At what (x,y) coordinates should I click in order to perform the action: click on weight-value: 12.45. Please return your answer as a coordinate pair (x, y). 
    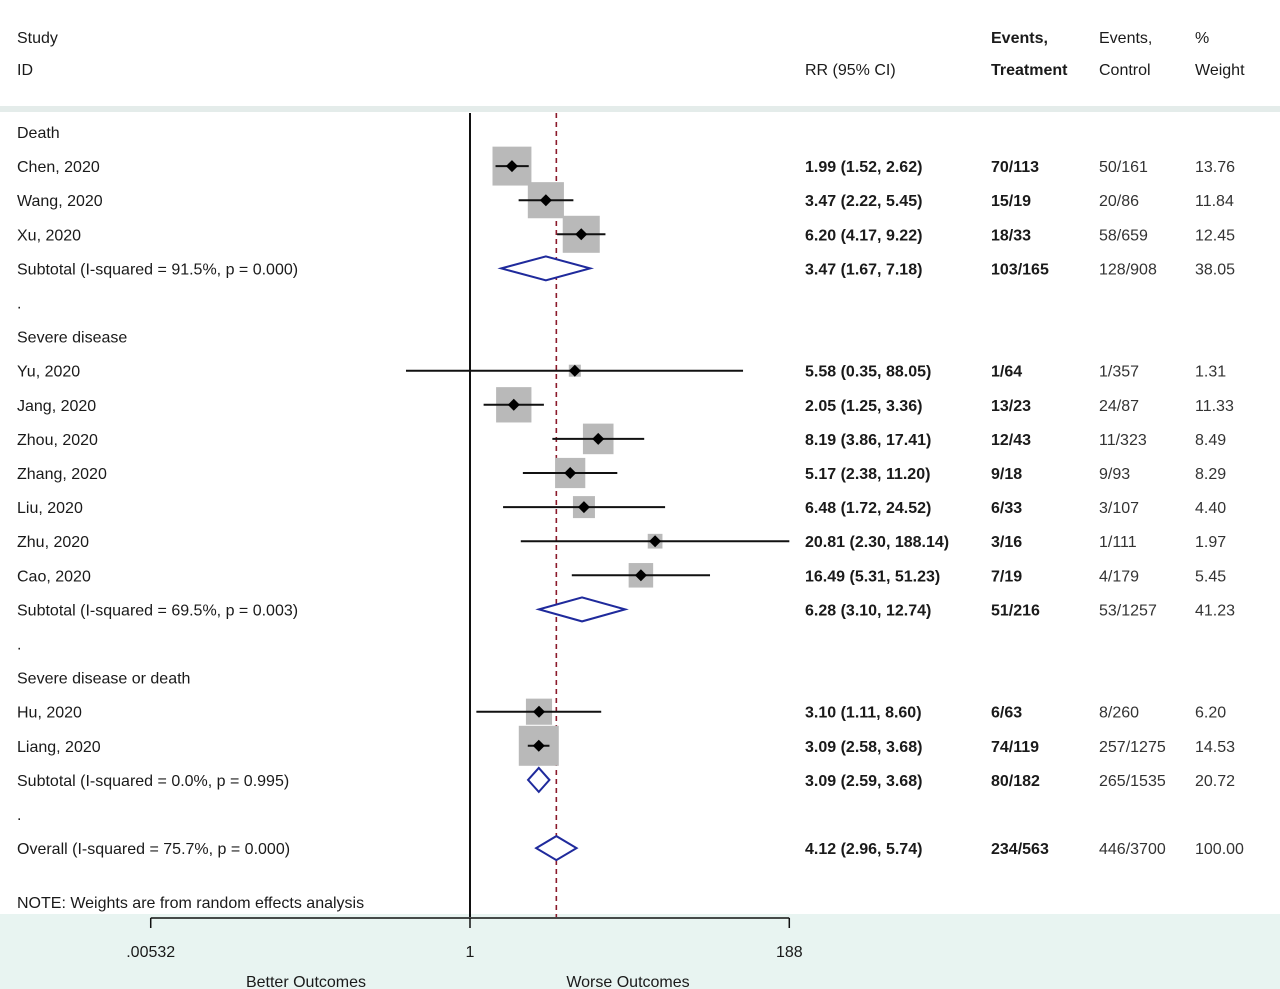
    Looking at the image, I should click on (1215, 235).